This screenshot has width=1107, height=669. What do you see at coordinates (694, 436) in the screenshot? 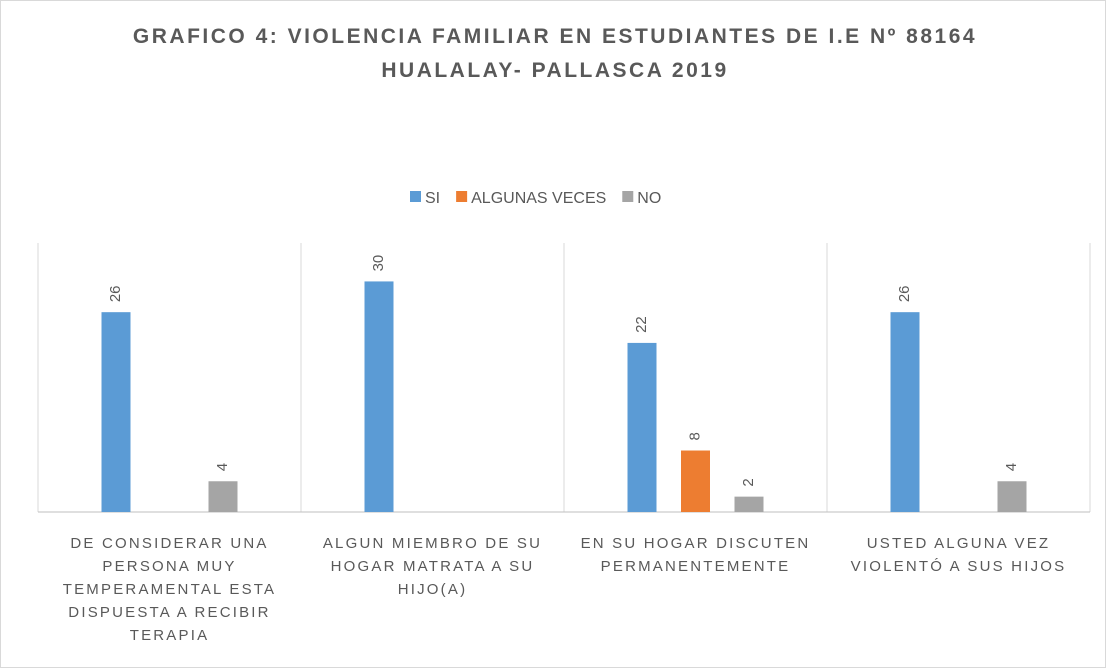
I see `data-label: 8` at bounding box center [694, 436].